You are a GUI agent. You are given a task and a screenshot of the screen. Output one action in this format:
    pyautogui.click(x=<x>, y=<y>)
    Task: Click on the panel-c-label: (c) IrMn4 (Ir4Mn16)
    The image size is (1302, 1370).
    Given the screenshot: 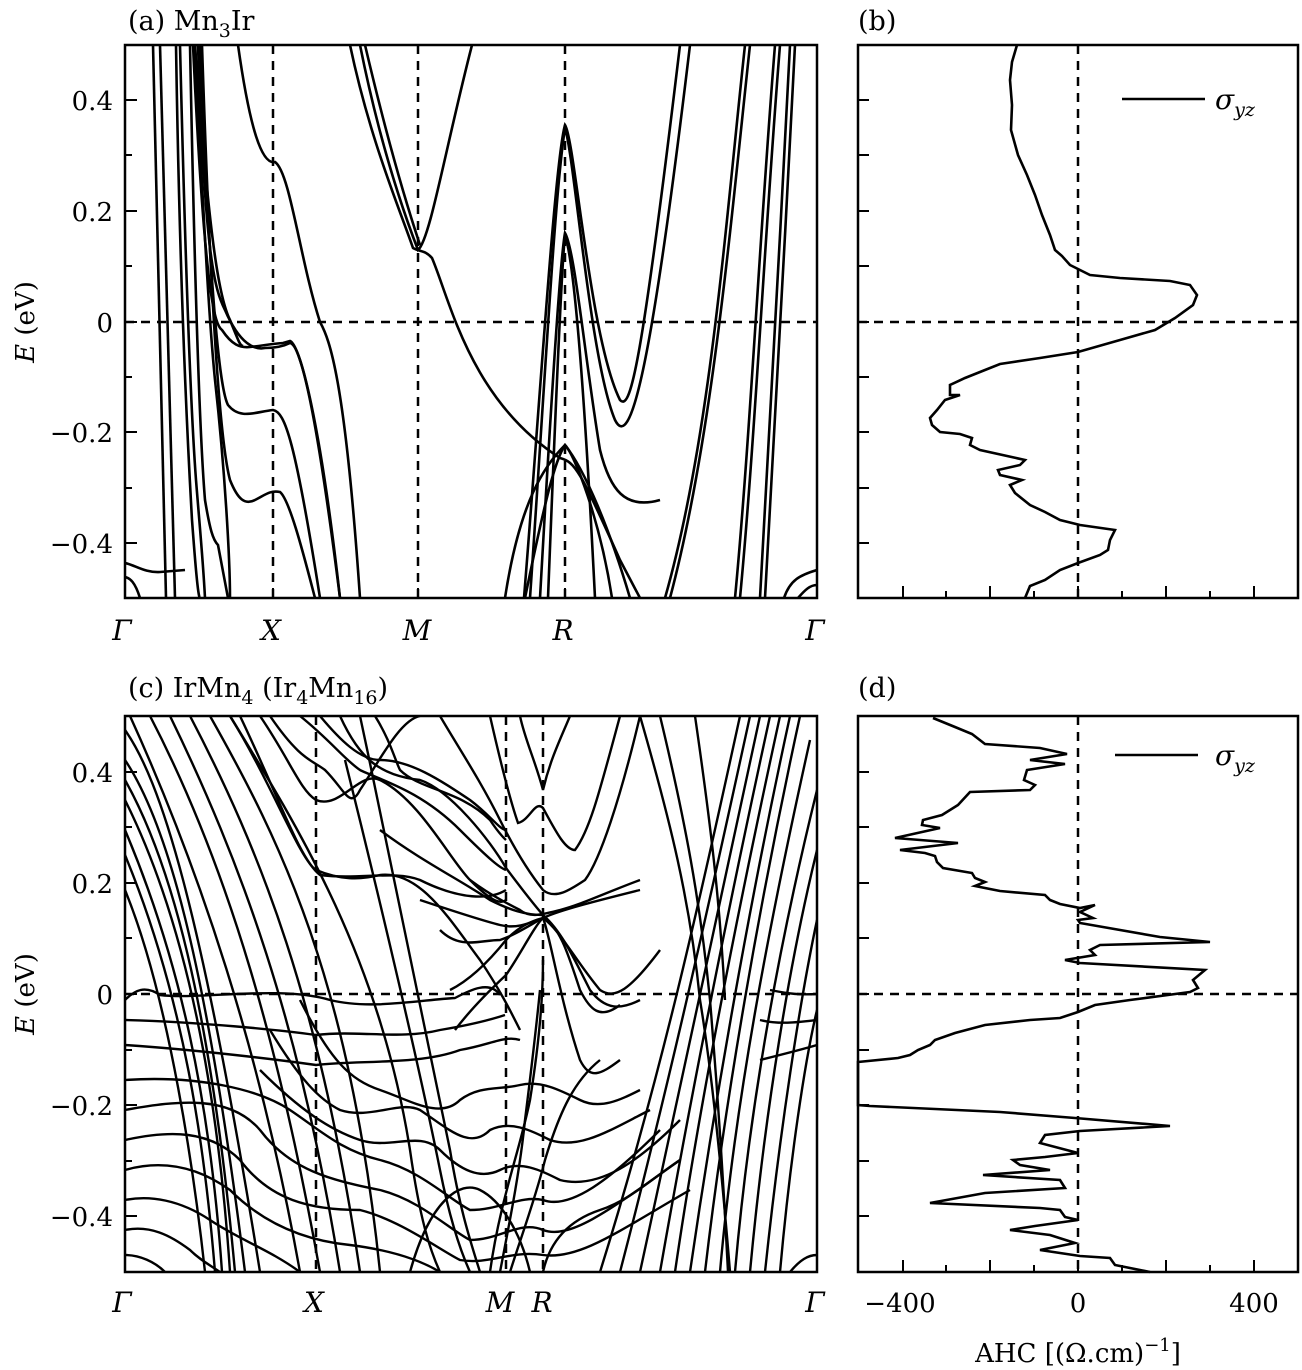 What is the action you would take?
    pyautogui.click(x=258, y=691)
    